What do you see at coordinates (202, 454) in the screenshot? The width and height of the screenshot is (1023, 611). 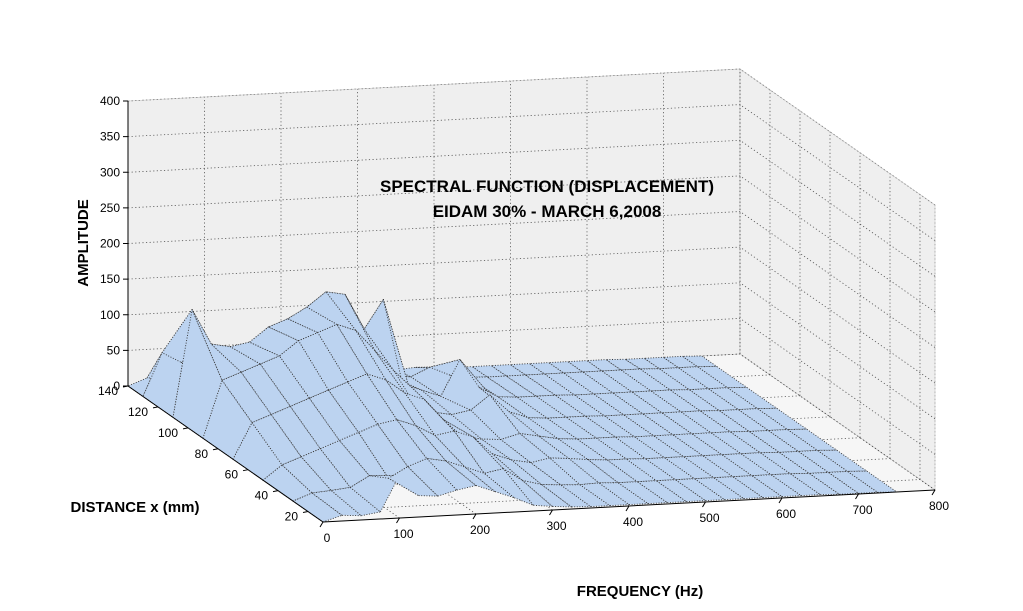 I see `y-tick-label: 80` at bounding box center [202, 454].